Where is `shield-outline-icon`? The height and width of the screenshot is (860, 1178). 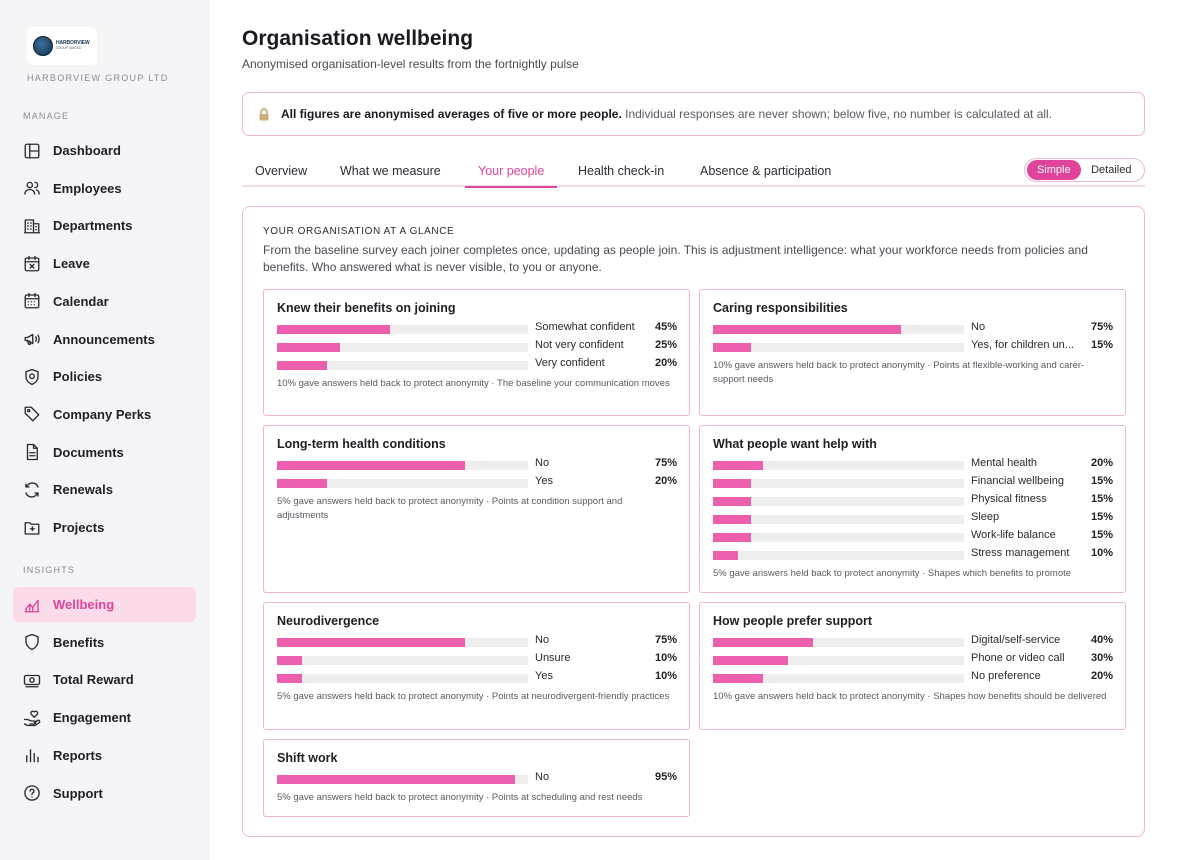 shield-outline-icon is located at coordinates (32, 642).